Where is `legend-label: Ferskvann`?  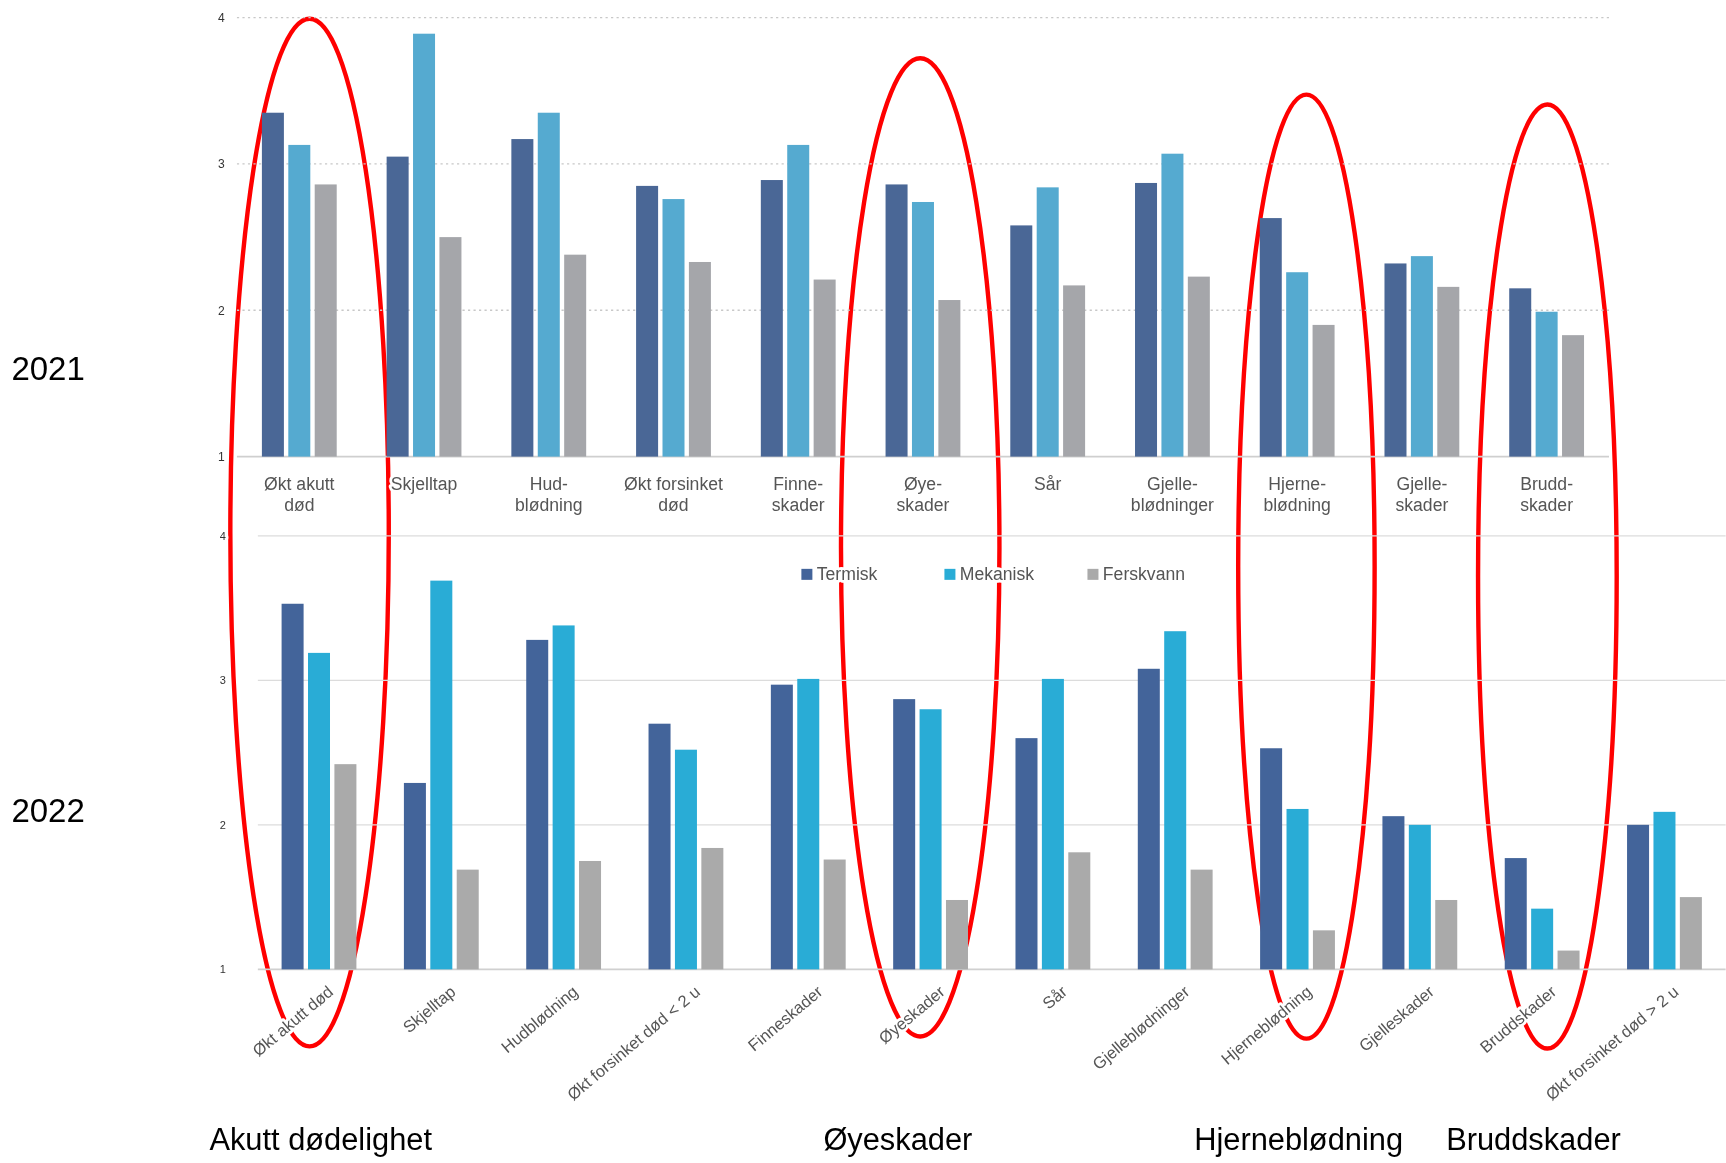
legend-label: Ferskvann is located at coordinates (1143, 573).